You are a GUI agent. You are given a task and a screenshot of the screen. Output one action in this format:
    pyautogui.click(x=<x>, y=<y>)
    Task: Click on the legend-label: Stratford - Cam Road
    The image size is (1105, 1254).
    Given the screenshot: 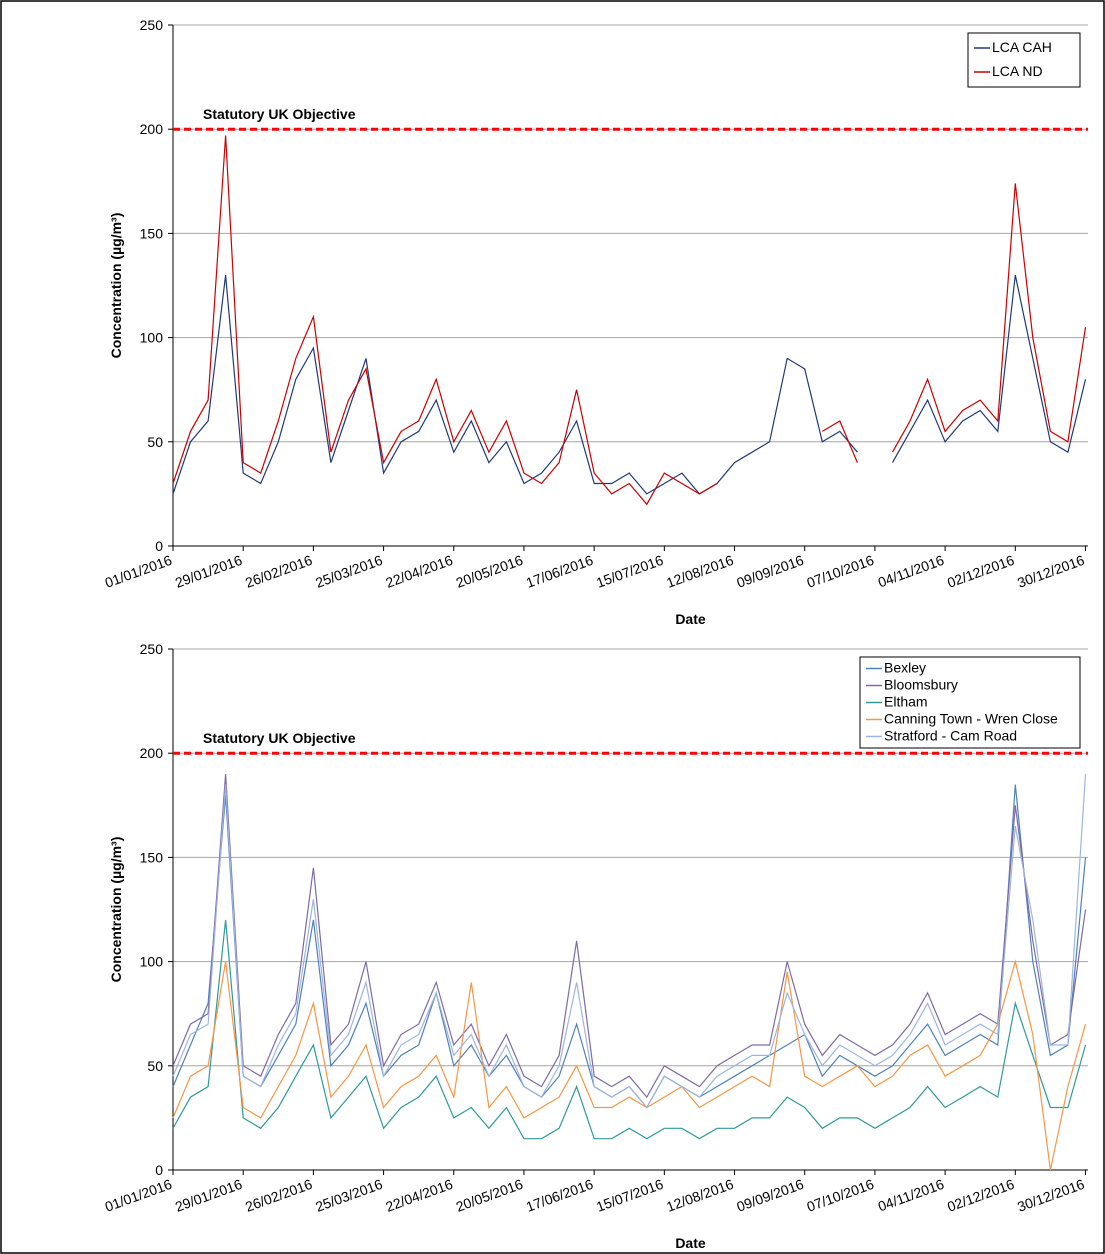 What is the action you would take?
    pyautogui.click(x=950, y=736)
    